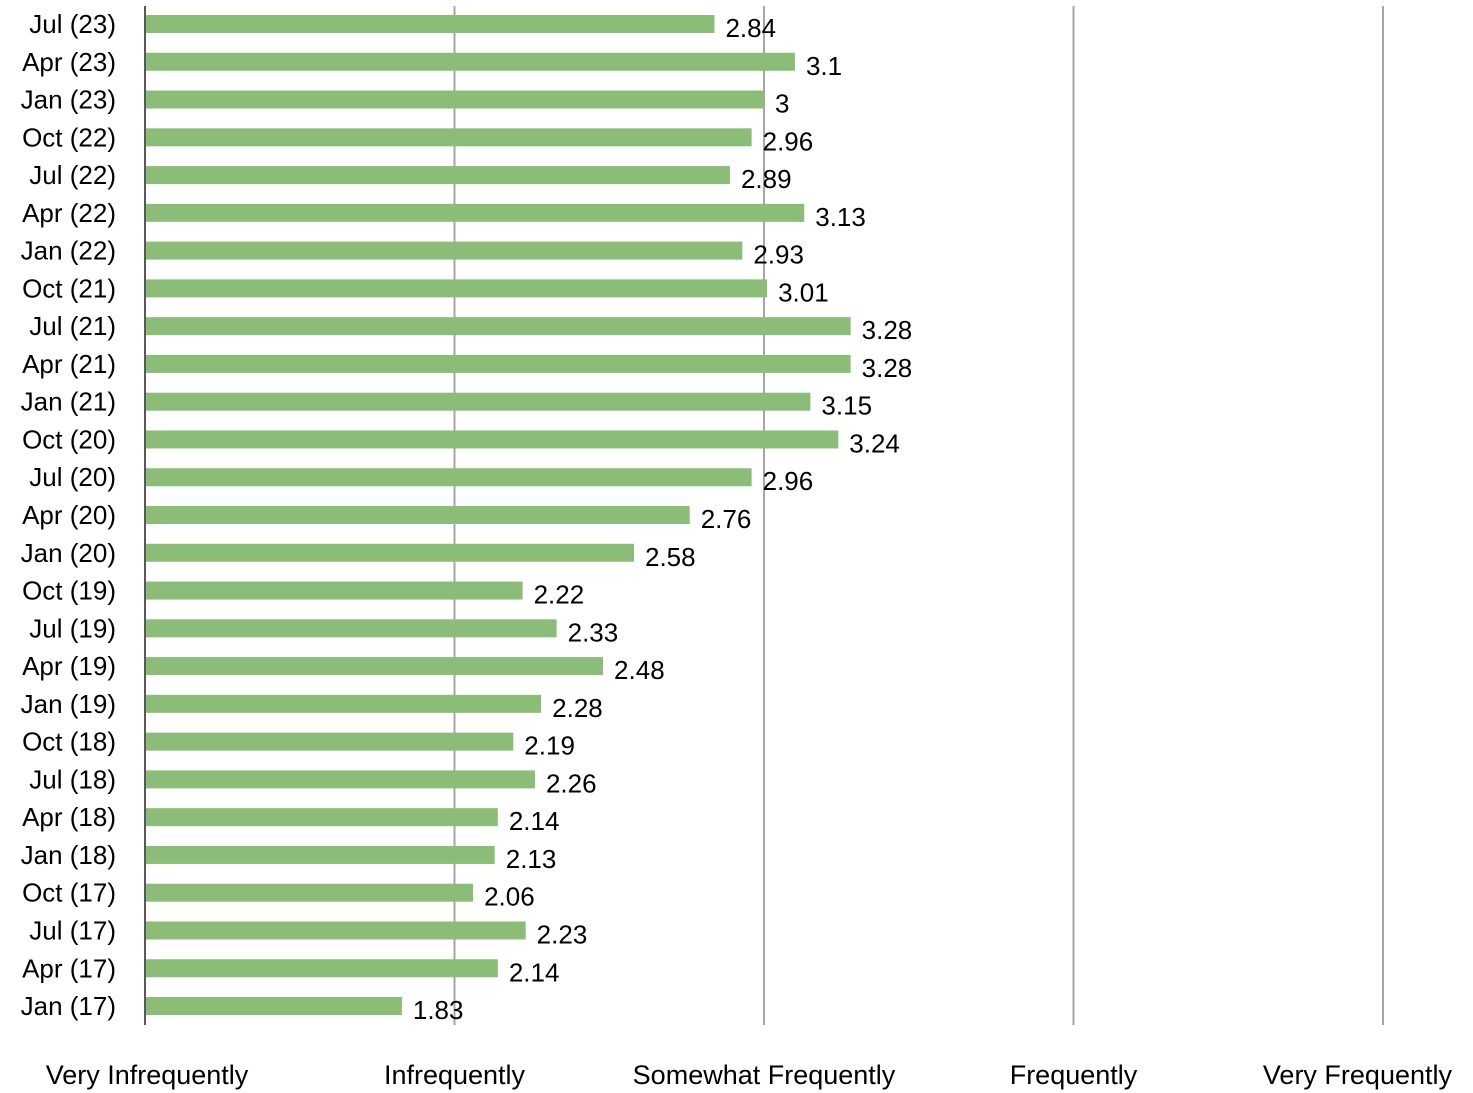 This screenshot has width=1473, height=1093. Describe the element at coordinates (531, 859) in the screenshot. I see `value-label: 2.13` at that location.